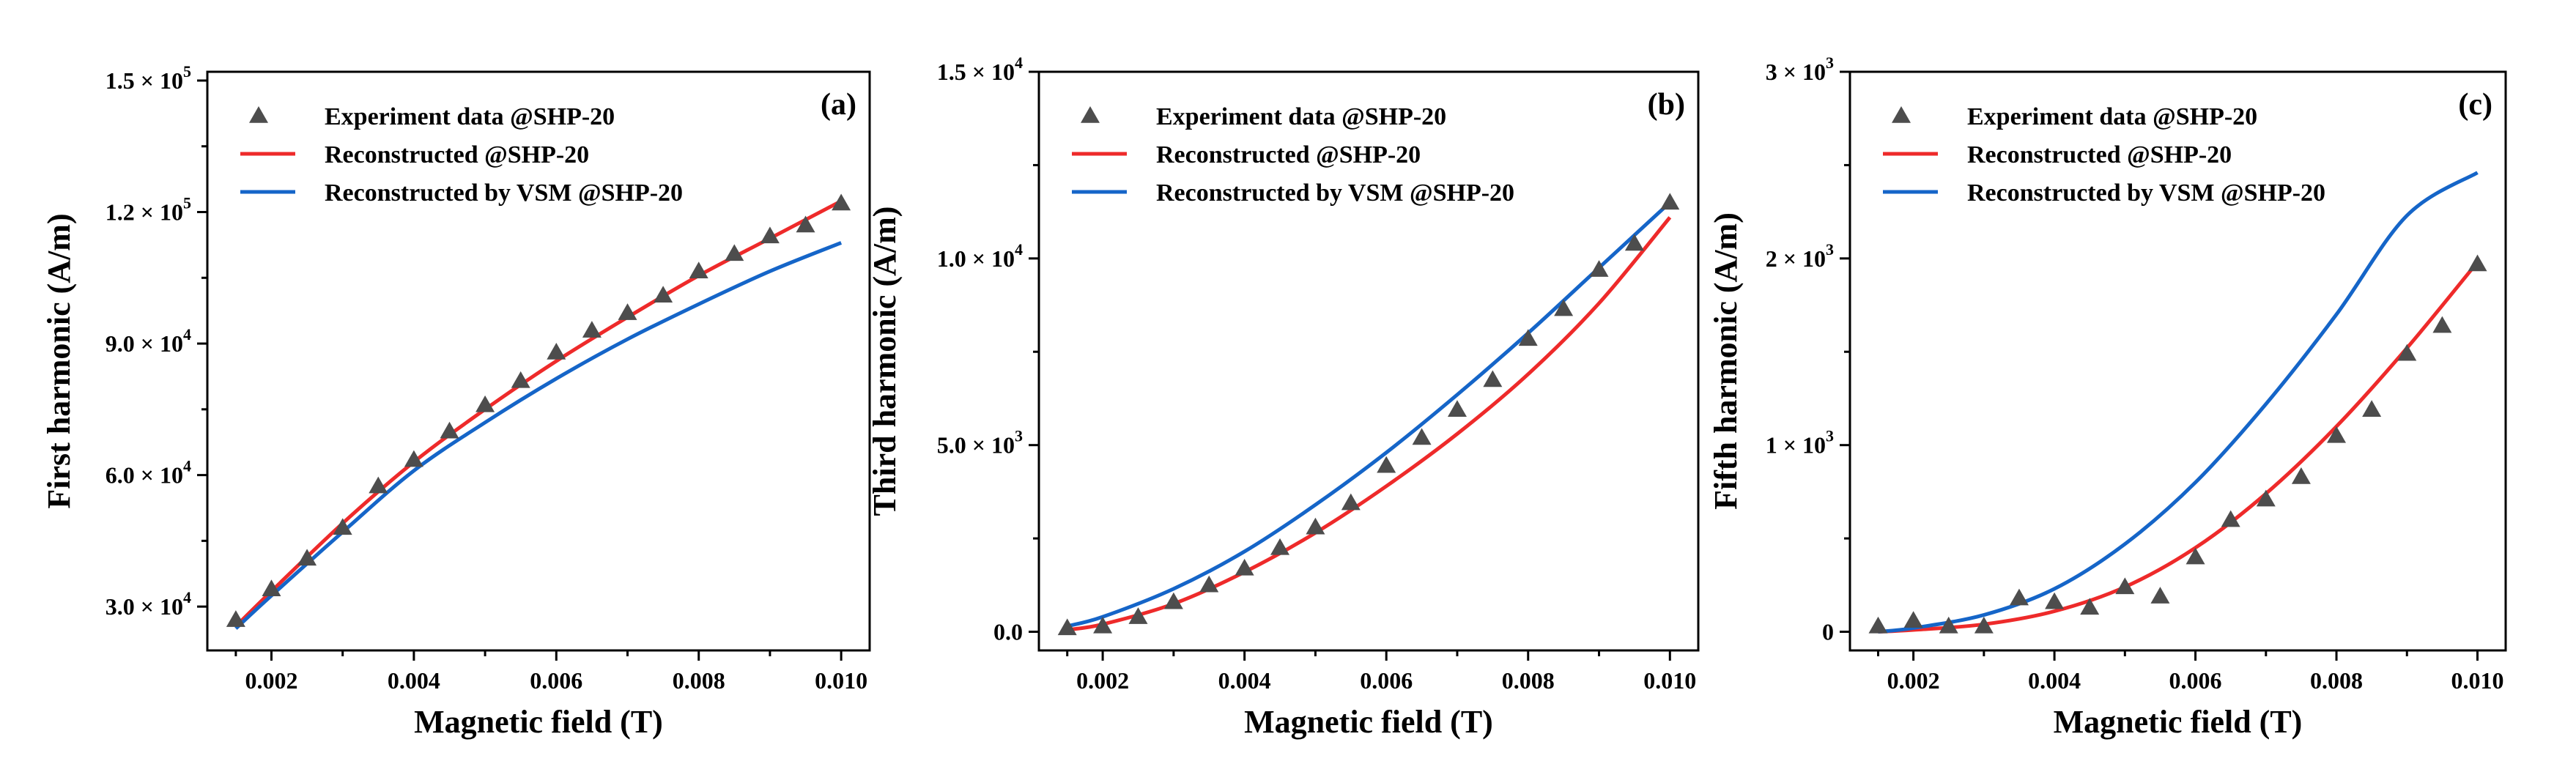 This screenshot has height=783, width=2576. I want to click on y-tick-label: 1.5 × 10⁵, so click(148, 78).